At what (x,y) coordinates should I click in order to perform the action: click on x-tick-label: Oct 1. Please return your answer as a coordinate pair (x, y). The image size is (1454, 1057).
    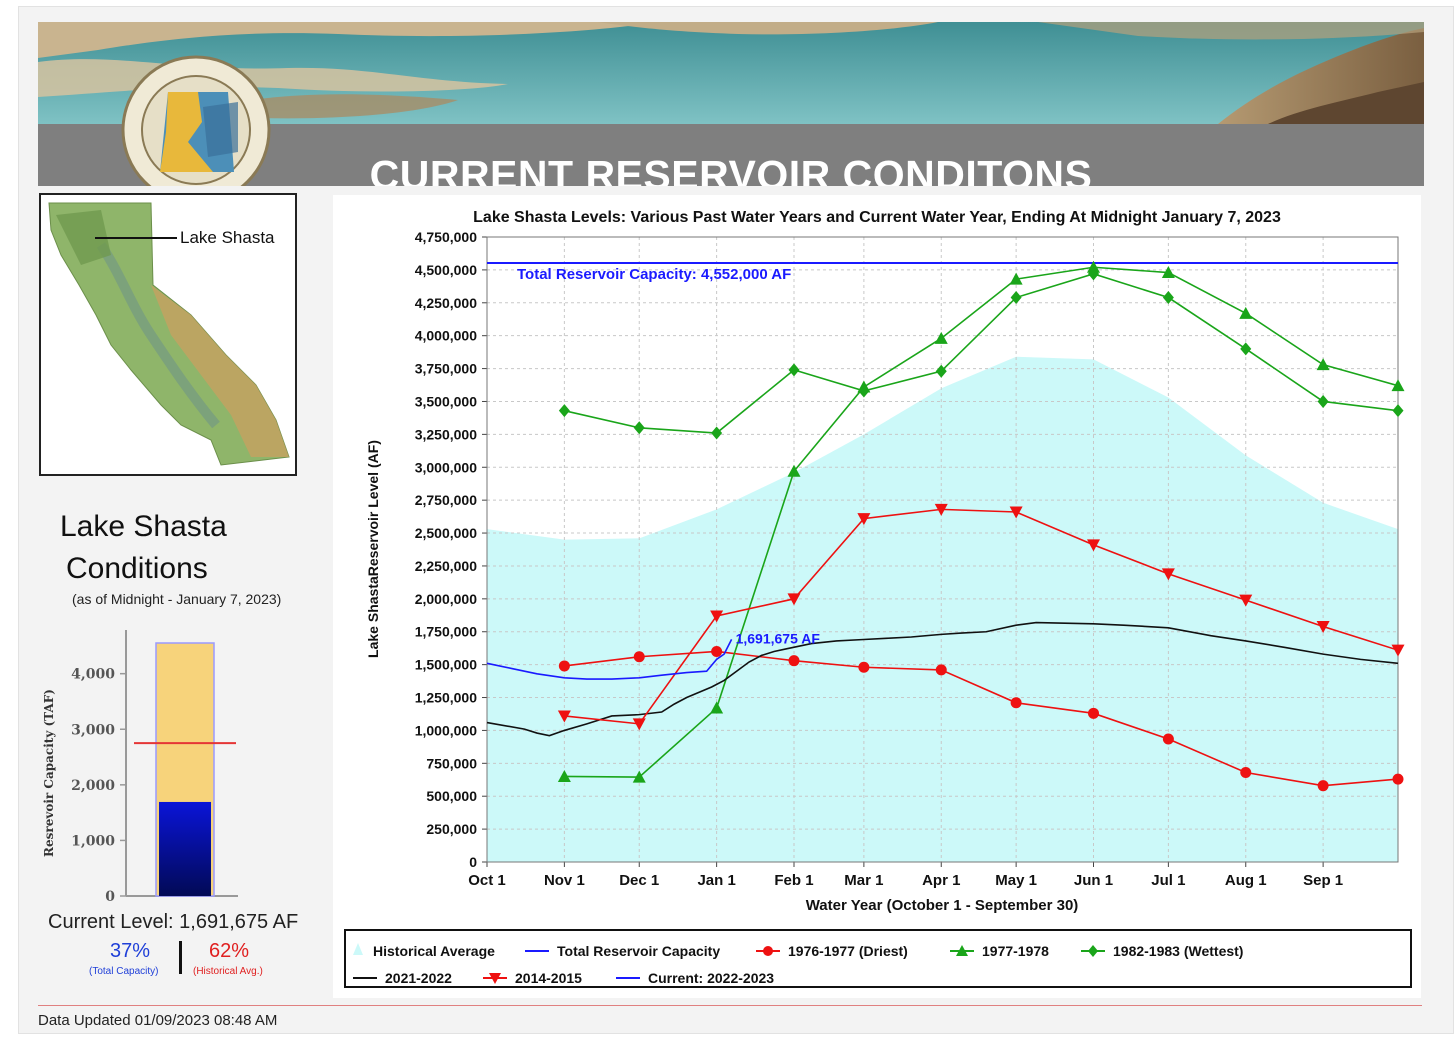
    Looking at the image, I should click on (487, 880).